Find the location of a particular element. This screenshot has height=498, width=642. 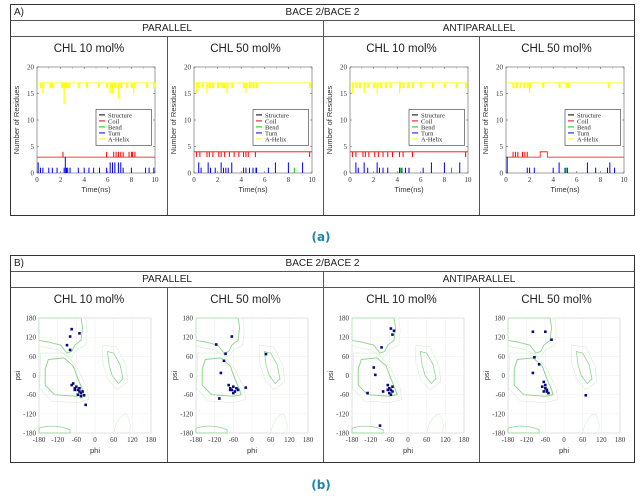

legend-box is located at coordinates (436, 127).